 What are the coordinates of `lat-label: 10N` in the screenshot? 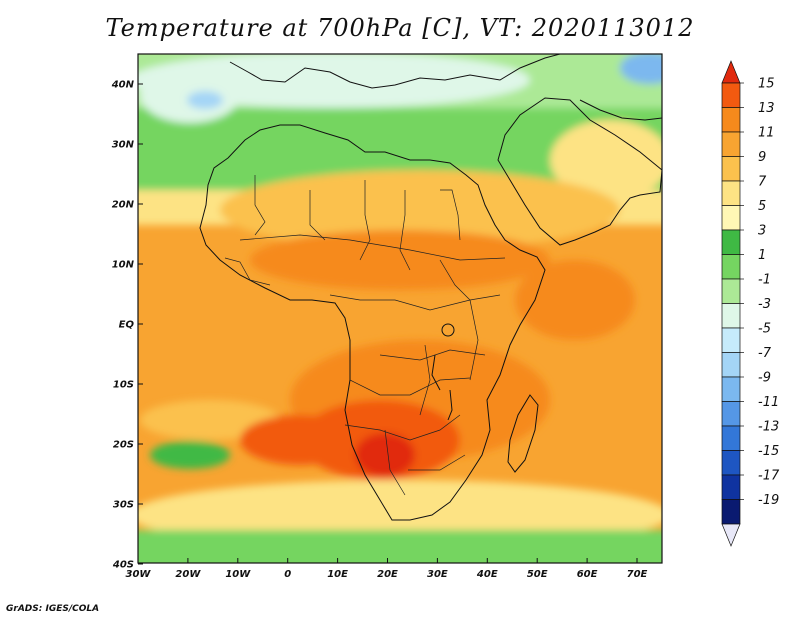 It's located at (123, 265).